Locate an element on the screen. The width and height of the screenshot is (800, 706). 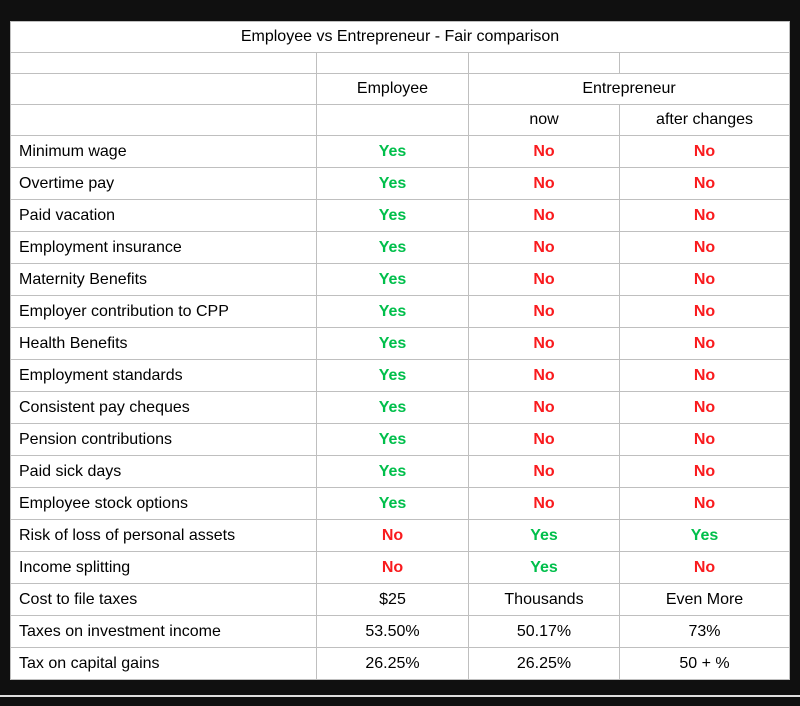
subheader-after-changes: after changes is located at coordinates (704, 120).